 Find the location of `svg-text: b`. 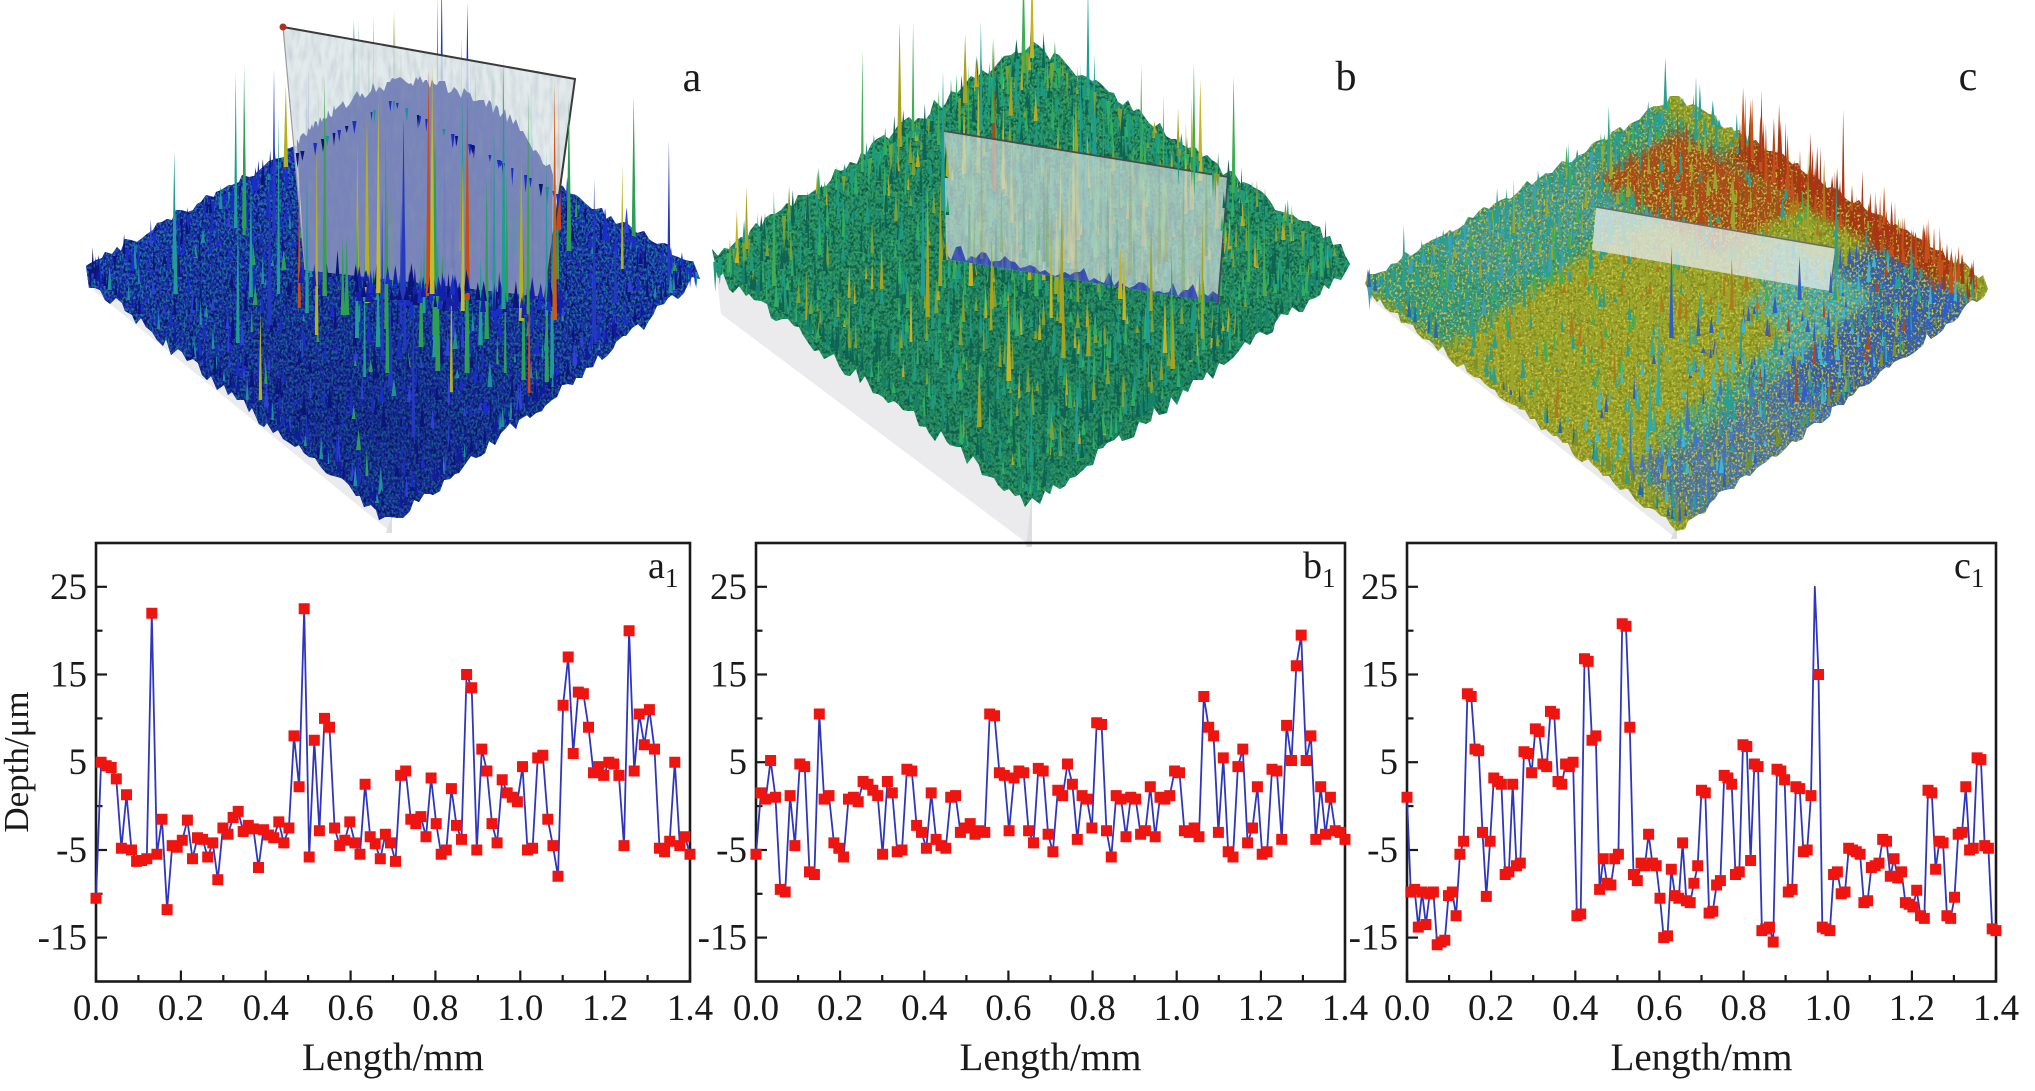

svg-text: b is located at coordinates (1346, 77).